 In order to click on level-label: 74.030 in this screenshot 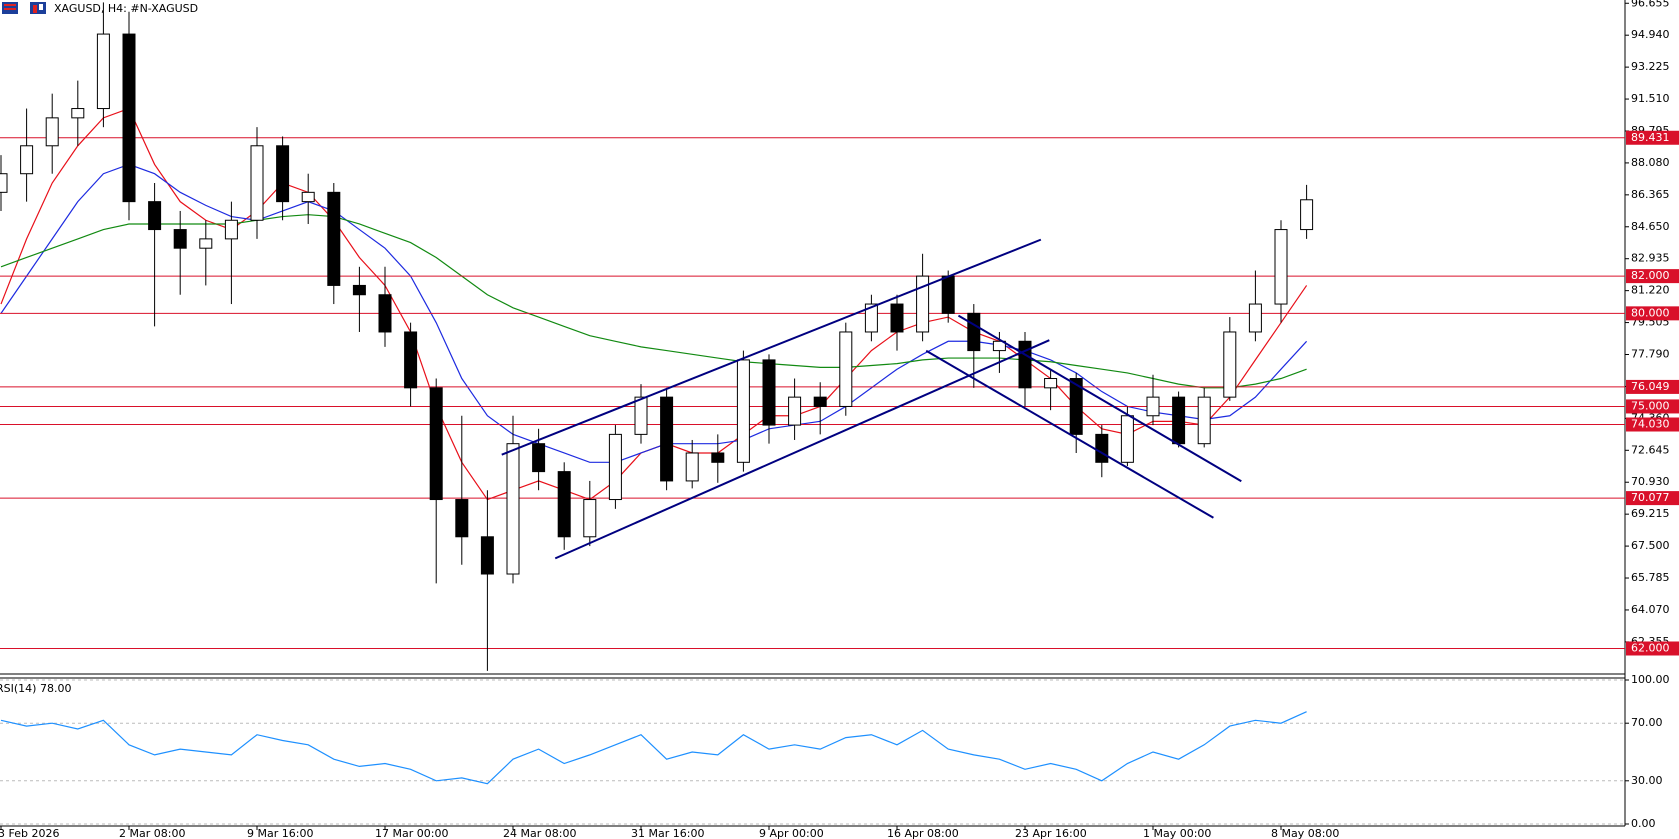, I will do `click(1650, 424)`.